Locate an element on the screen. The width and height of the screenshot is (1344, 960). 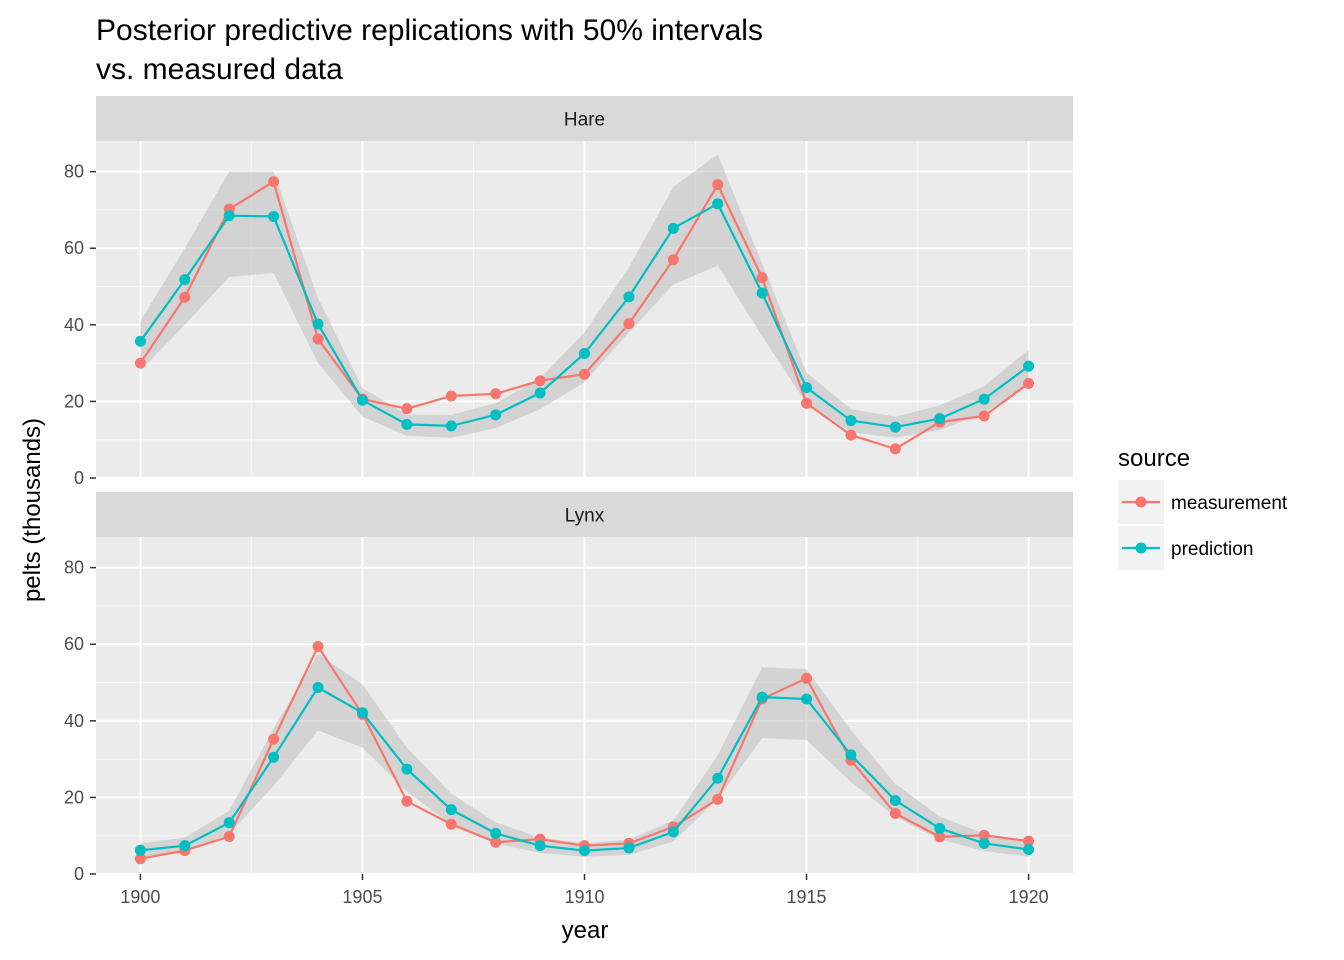
facet-strip is located at coordinates (584, 118).